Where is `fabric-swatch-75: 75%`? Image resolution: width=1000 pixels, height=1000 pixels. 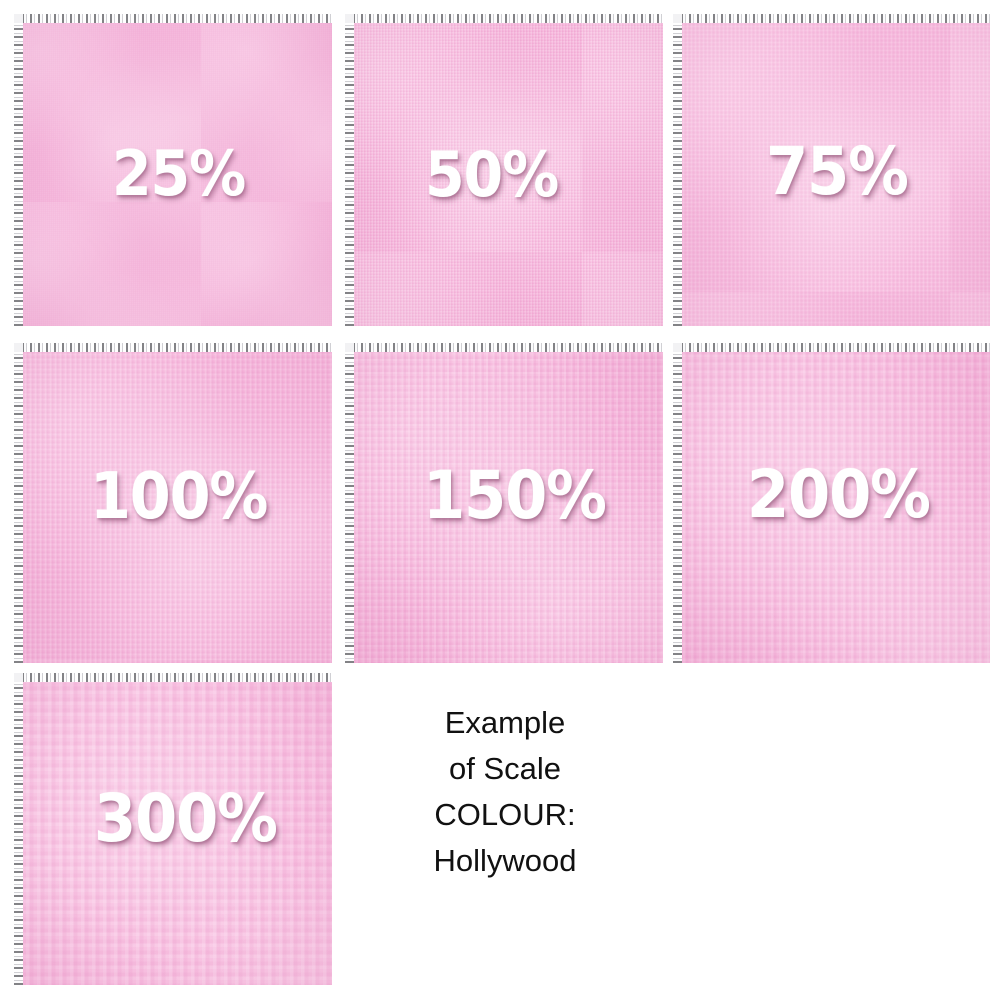
fabric-swatch-75: 75% is located at coordinates (831, 170).